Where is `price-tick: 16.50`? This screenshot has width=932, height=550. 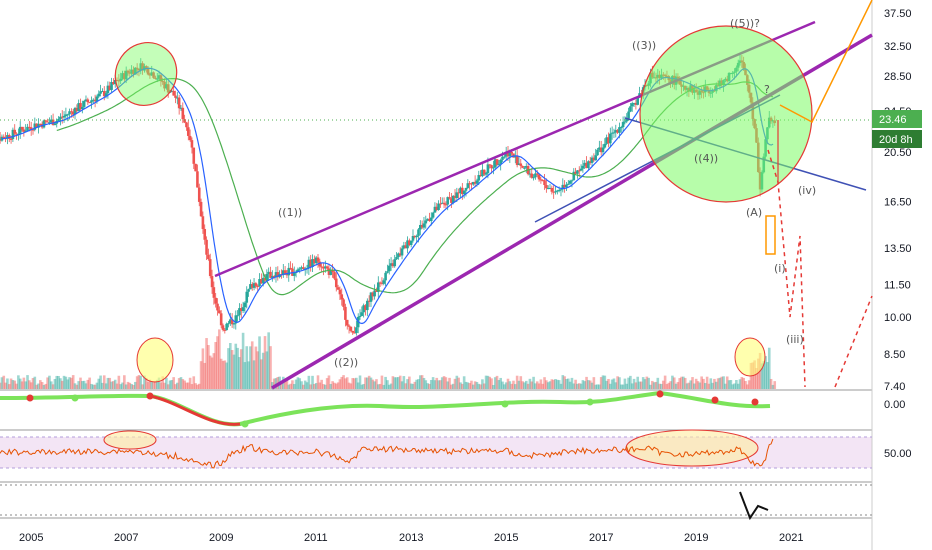
price-tick: 16.50 is located at coordinates (898, 203).